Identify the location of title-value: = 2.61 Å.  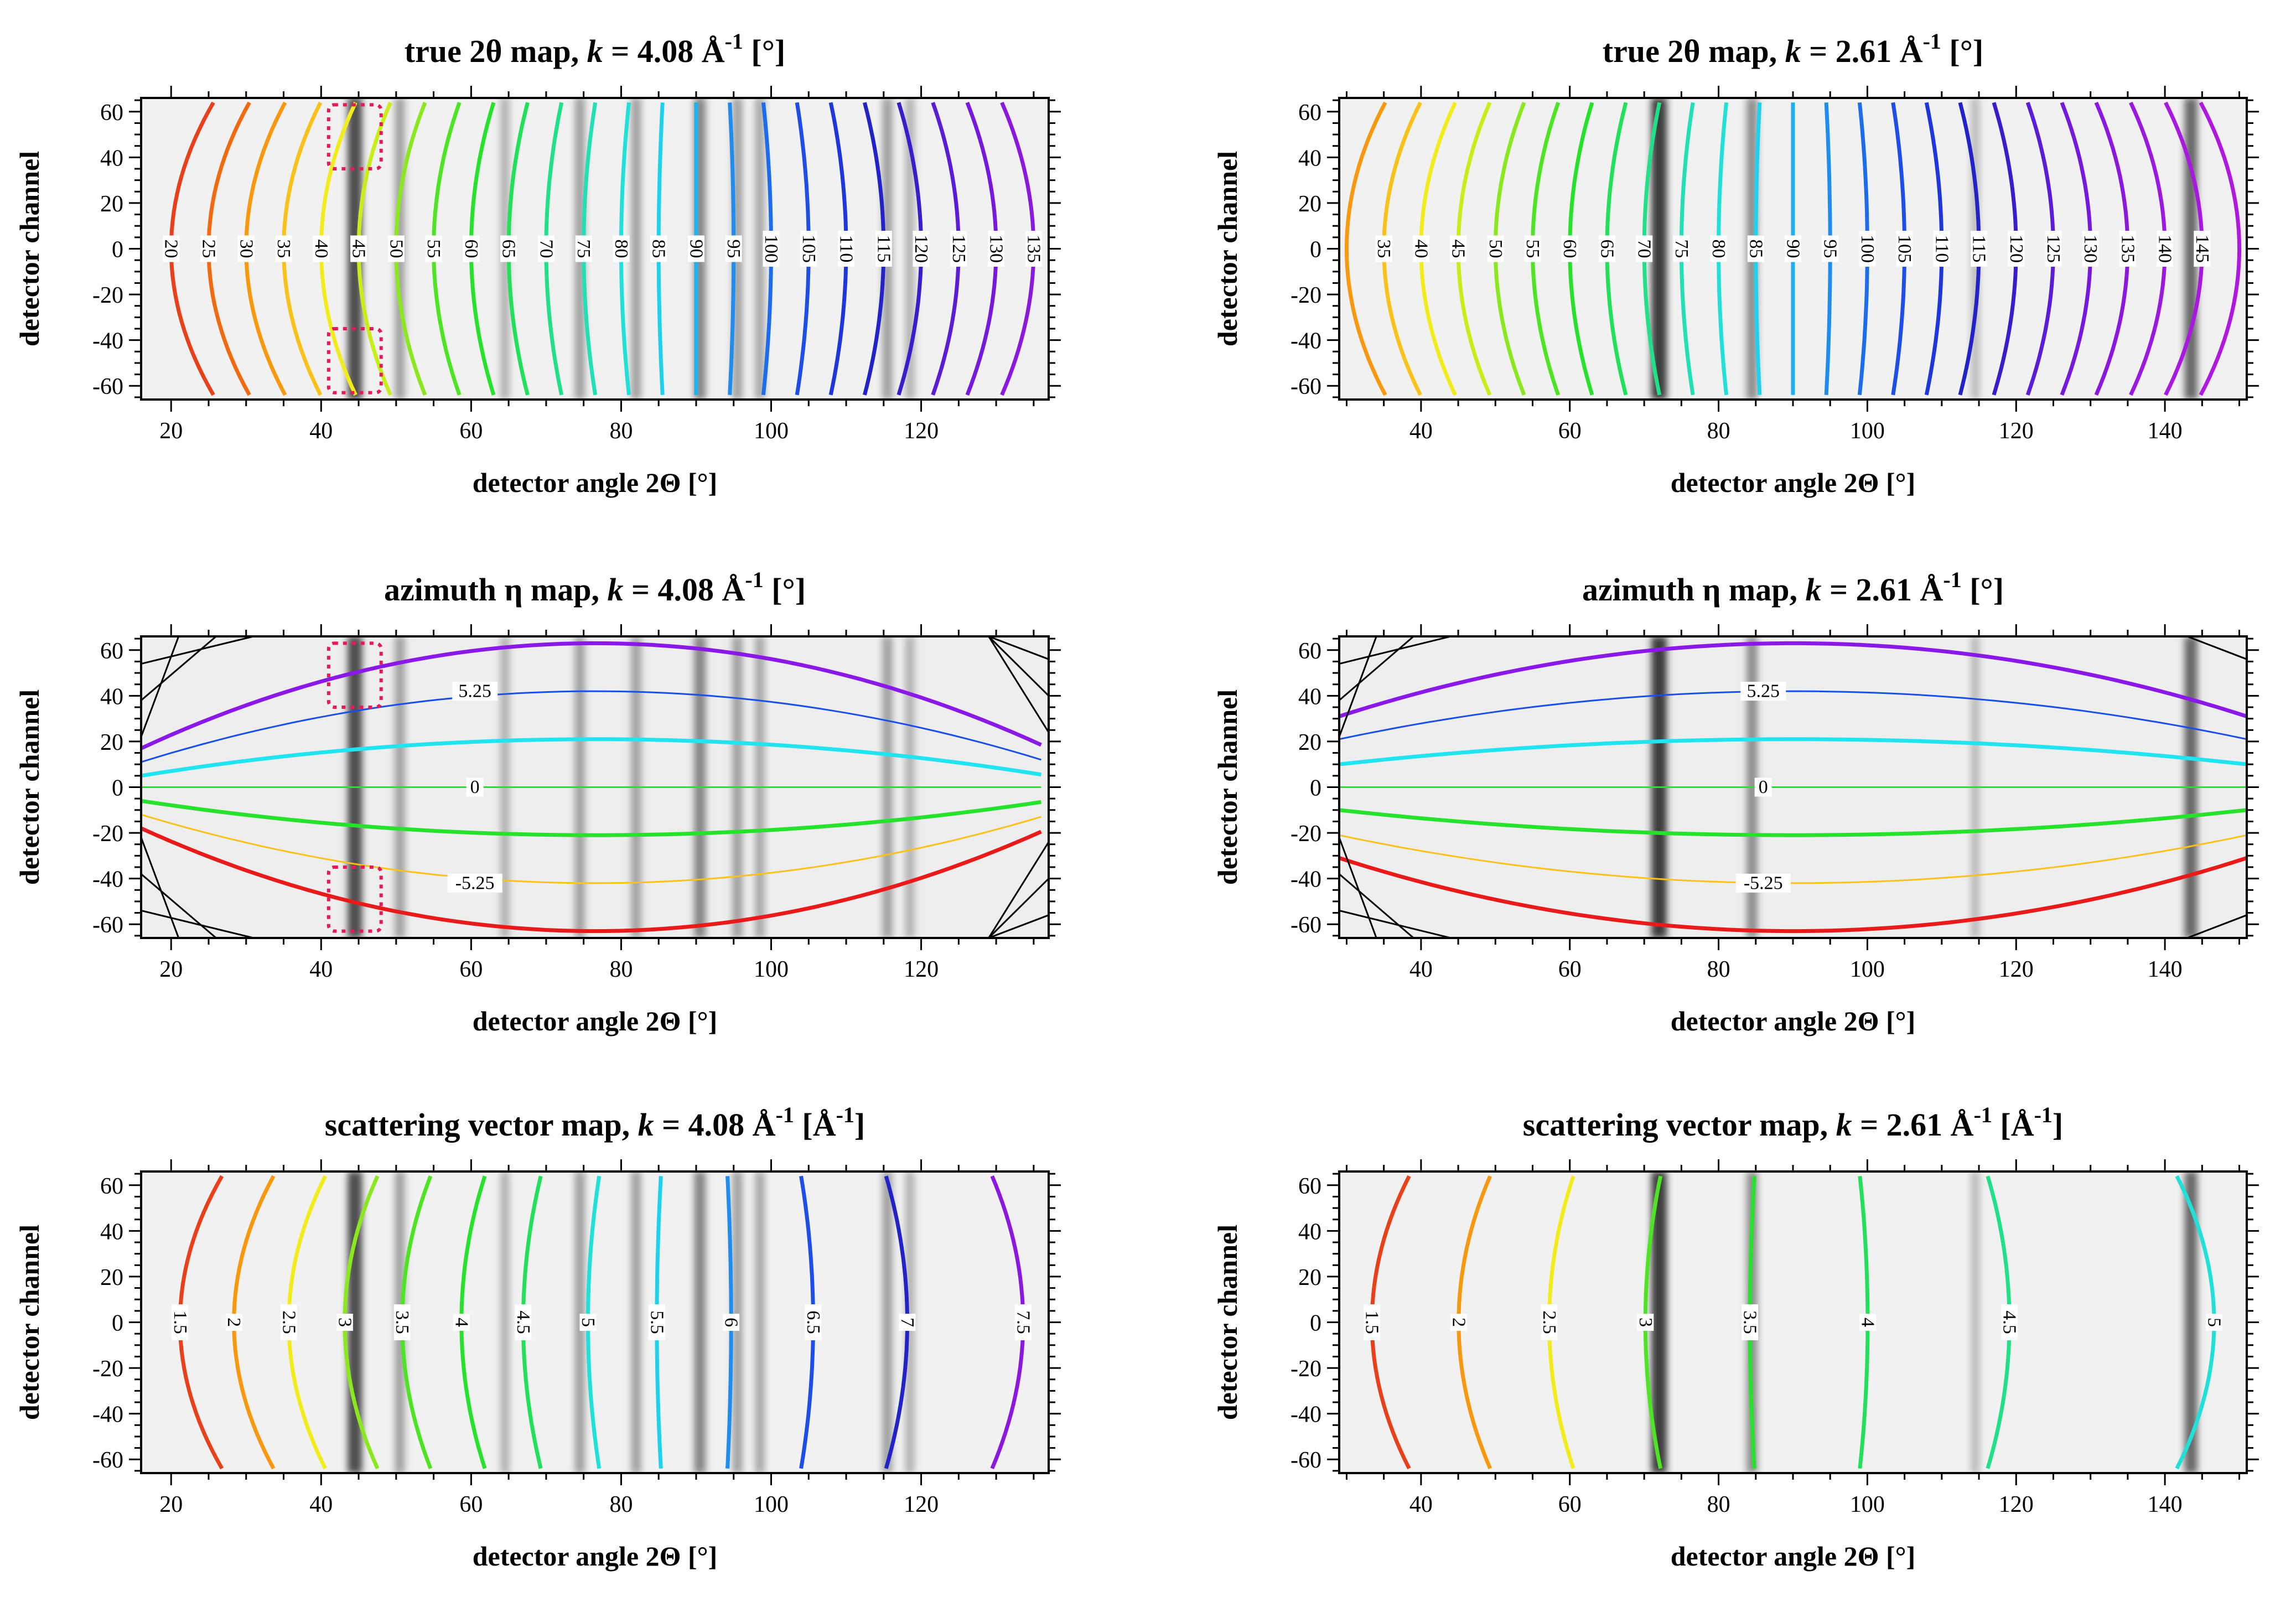
(1862, 51).